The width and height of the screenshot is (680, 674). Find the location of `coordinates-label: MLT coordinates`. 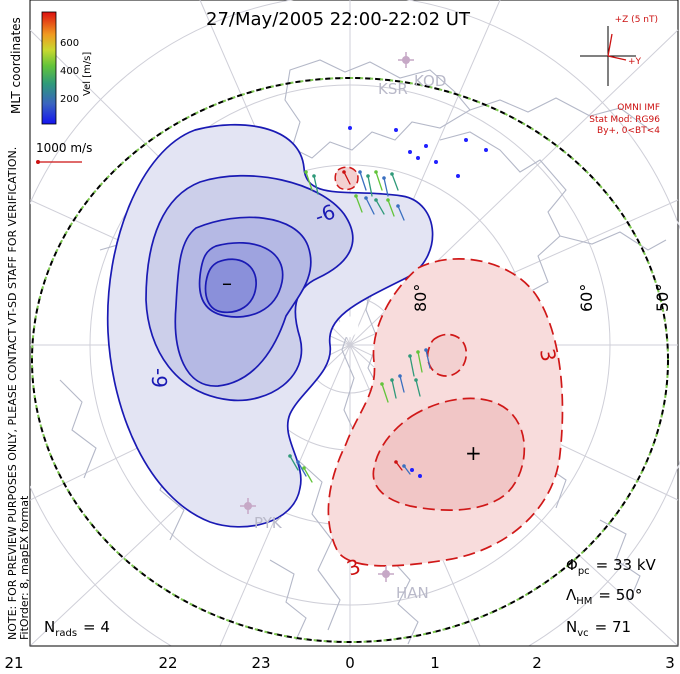

coordinates-label: MLT coordinates is located at coordinates (16, 65).